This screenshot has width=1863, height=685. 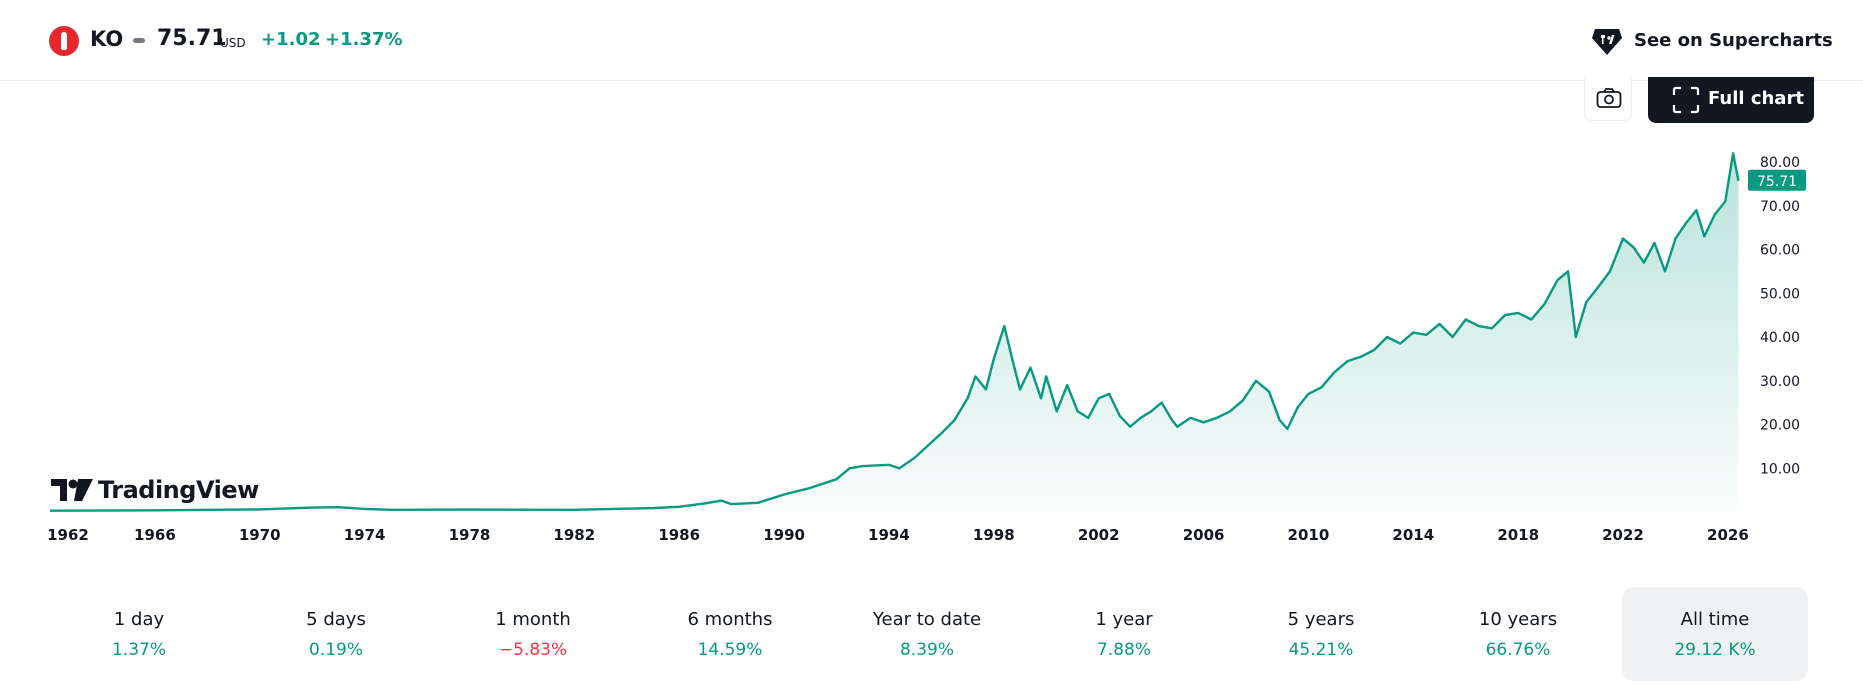 I want to click on period-change-value: 8.39%, so click(x=926, y=650).